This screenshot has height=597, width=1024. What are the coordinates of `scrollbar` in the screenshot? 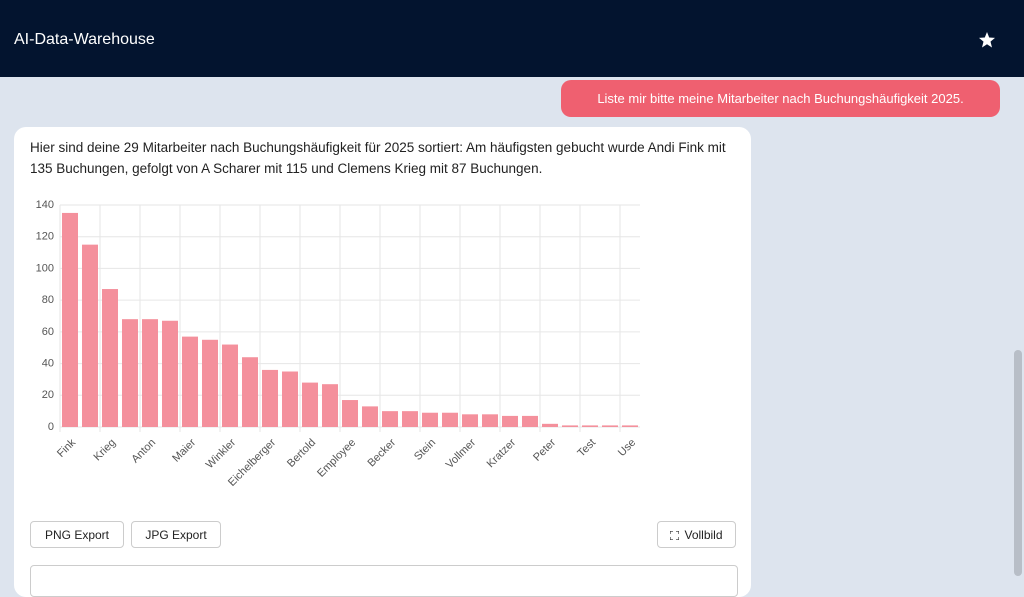 It's located at (1018, 463).